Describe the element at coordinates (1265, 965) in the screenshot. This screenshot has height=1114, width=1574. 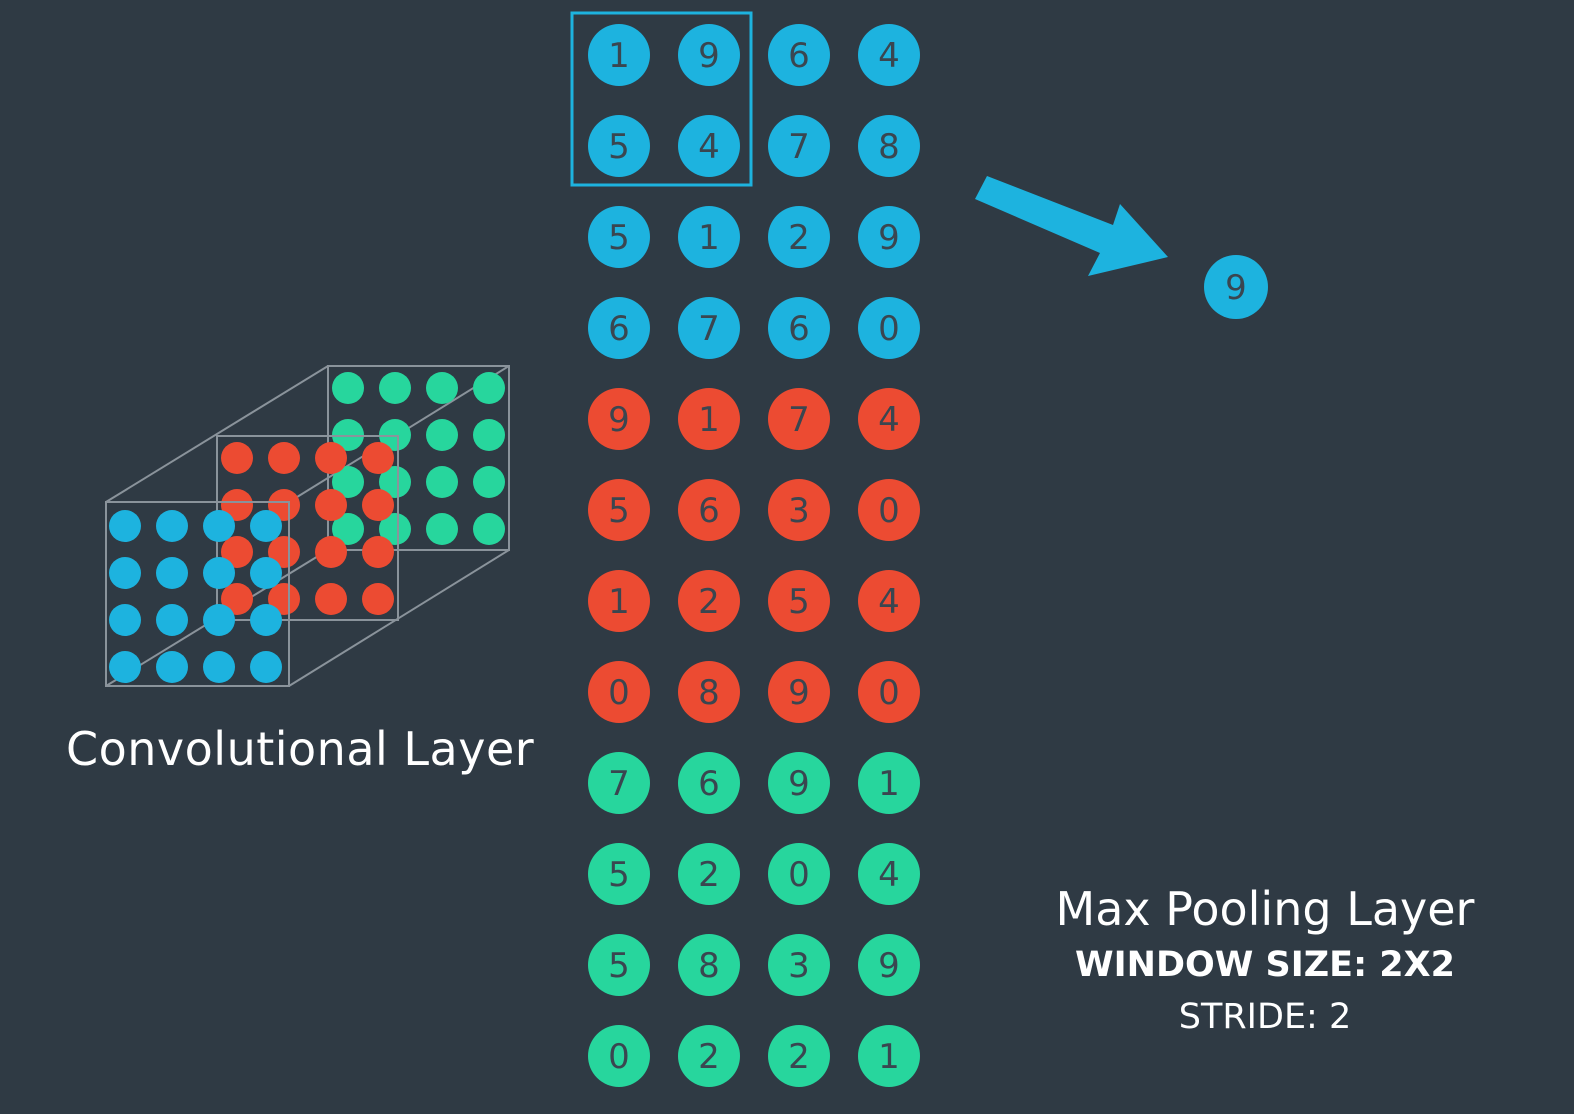
I see `window-size-label: WINDOW SIZE: 2X2` at that location.